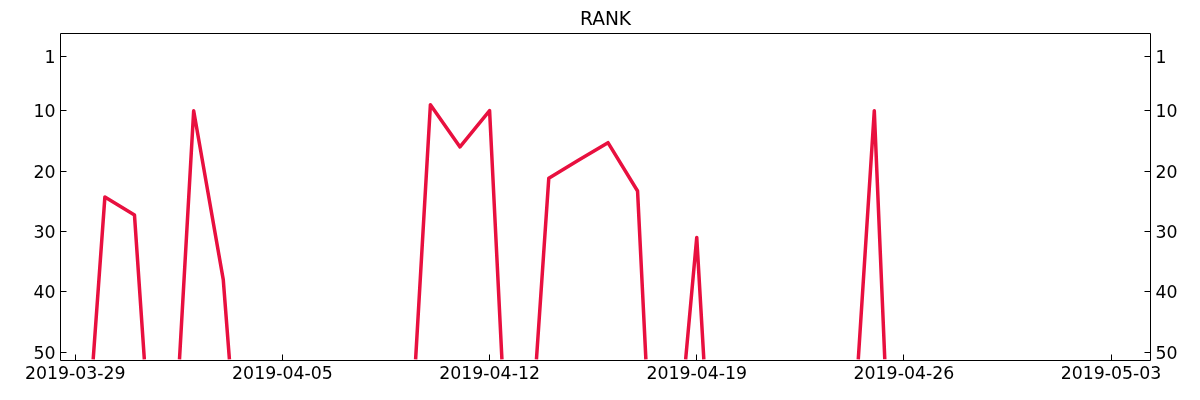 This screenshot has width=1200, height=400. I want to click on x-tick-label: 2019-04-12, so click(489, 372).